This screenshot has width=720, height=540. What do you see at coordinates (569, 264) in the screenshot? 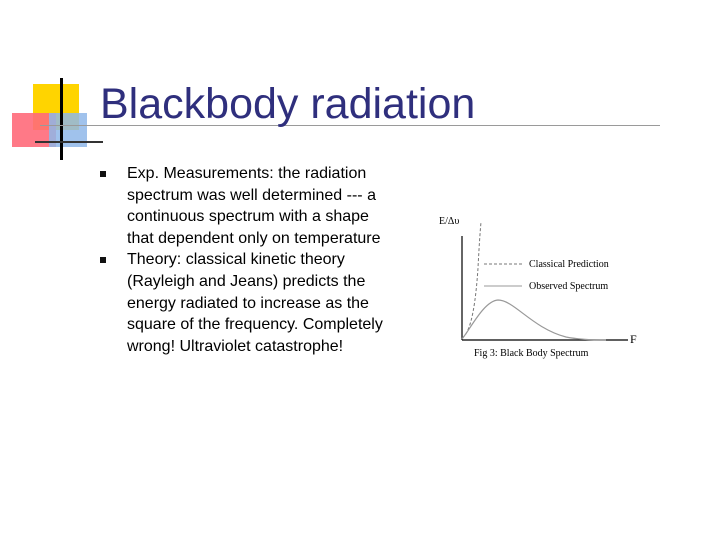
I see `legend-classical-label: Classical Prediction` at bounding box center [569, 264].